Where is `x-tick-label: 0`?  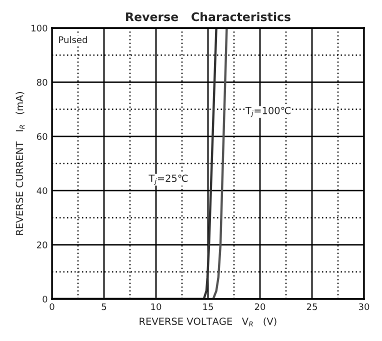
x-tick-label: 0 is located at coordinates (52, 306).